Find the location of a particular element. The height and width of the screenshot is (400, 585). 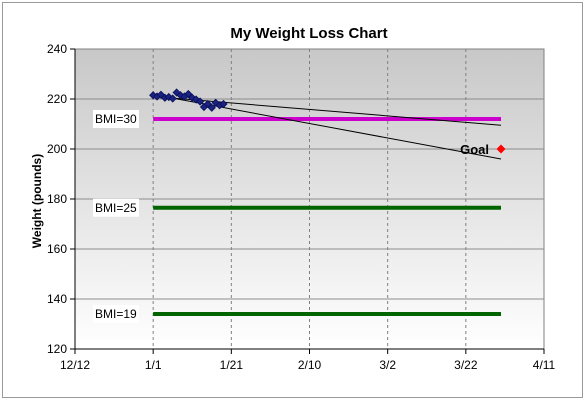

bmi-label: BMI=19 is located at coordinates (116, 314).